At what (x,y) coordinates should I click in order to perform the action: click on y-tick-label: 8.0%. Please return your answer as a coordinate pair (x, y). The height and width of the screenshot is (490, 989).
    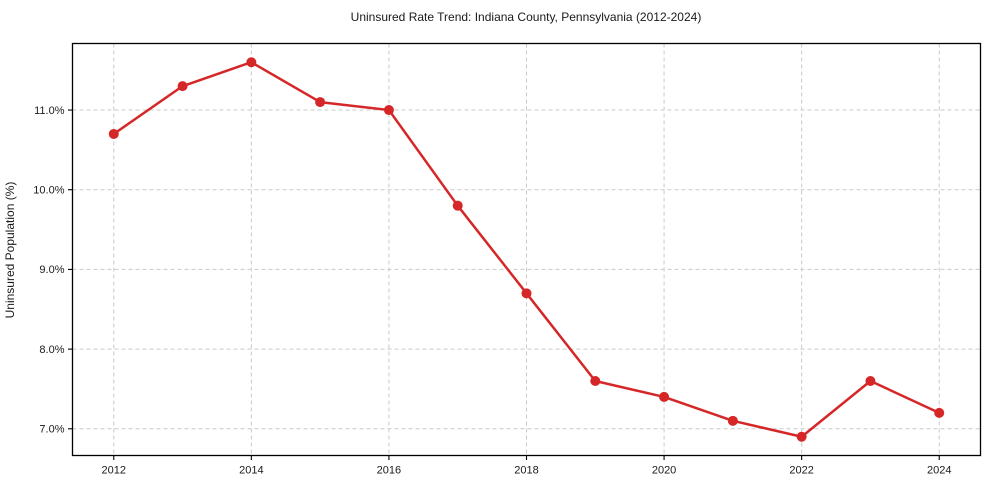
    Looking at the image, I should click on (51, 350).